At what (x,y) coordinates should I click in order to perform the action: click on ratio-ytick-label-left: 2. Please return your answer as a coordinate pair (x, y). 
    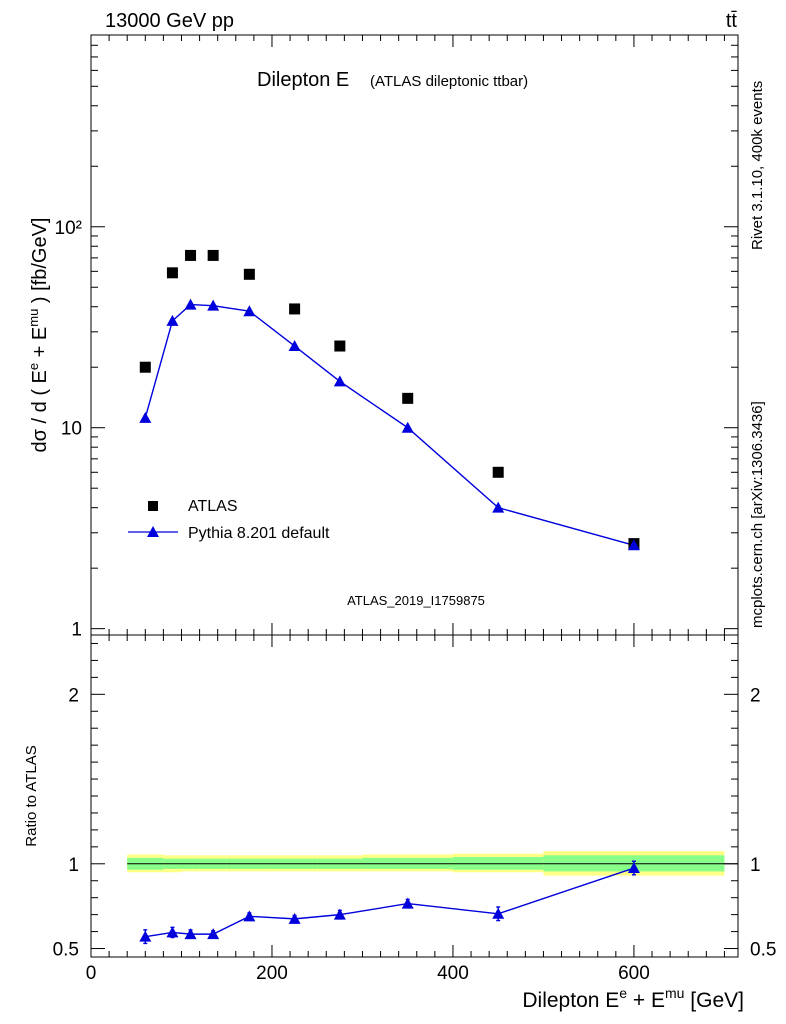
    Looking at the image, I should click on (73, 695).